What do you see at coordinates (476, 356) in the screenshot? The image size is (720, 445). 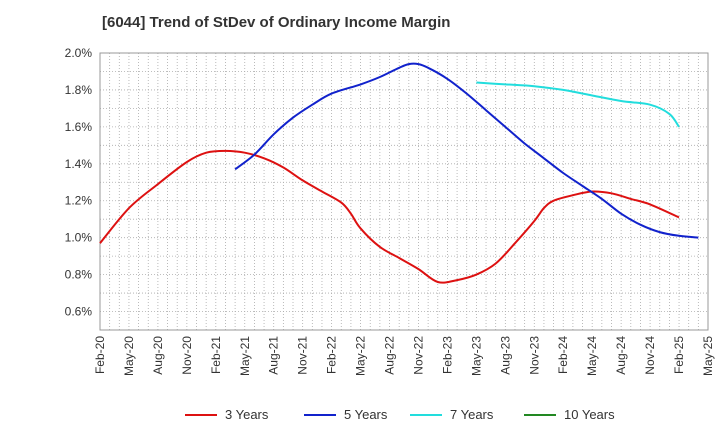 I see `x-tick-label: May-23` at bounding box center [476, 356].